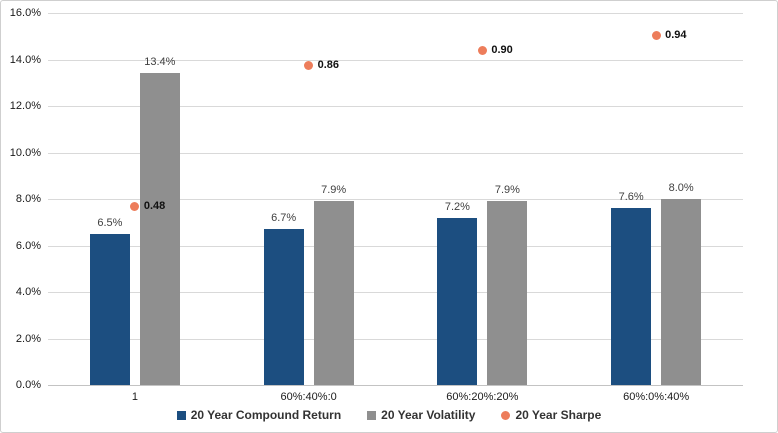 This screenshot has width=778, height=433. Describe the element at coordinates (266, 415) in the screenshot. I see `legend-label: 20 Year Compound Return` at that location.